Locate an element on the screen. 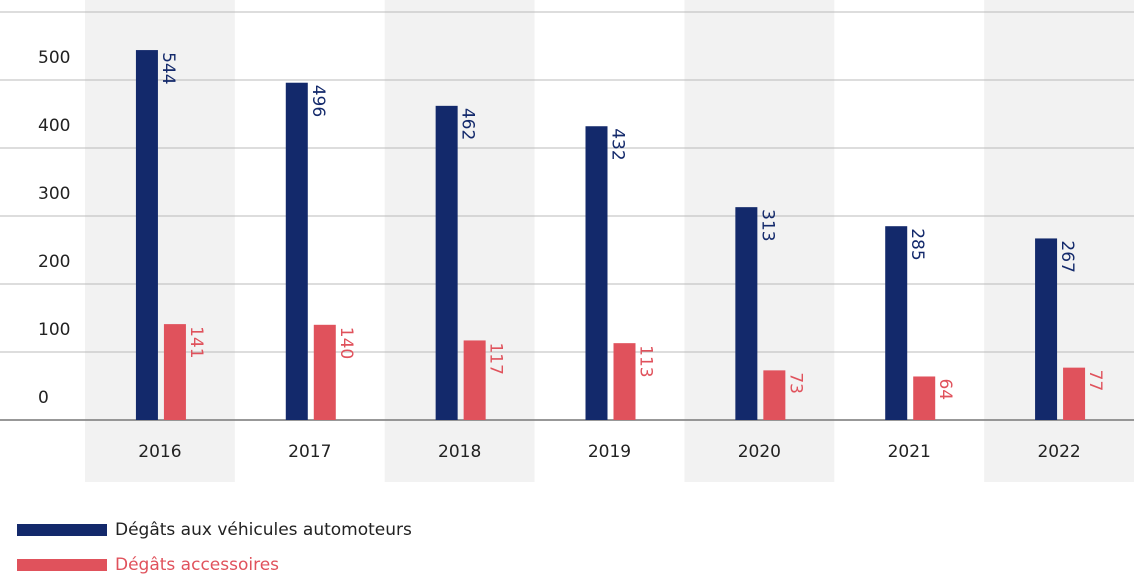  value-label: 117 is located at coordinates (496, 358).